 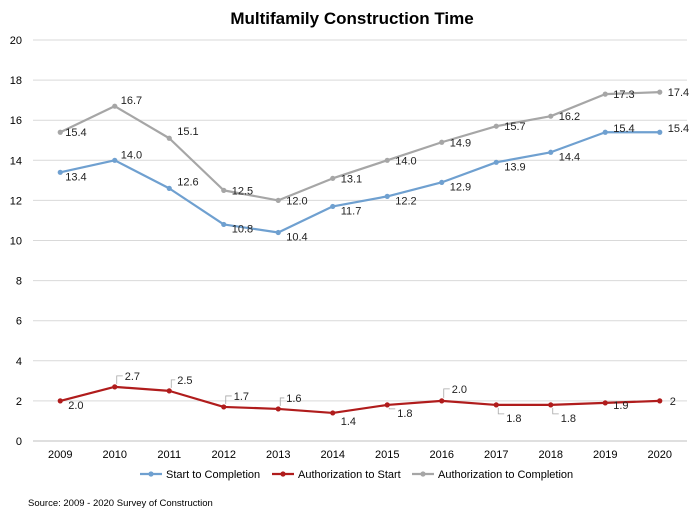 What do you see at coordinates (75, 133) in the screenshot?
I see `data-label-authorization-to-completion: 15.4` at bounding box center [75, 133].